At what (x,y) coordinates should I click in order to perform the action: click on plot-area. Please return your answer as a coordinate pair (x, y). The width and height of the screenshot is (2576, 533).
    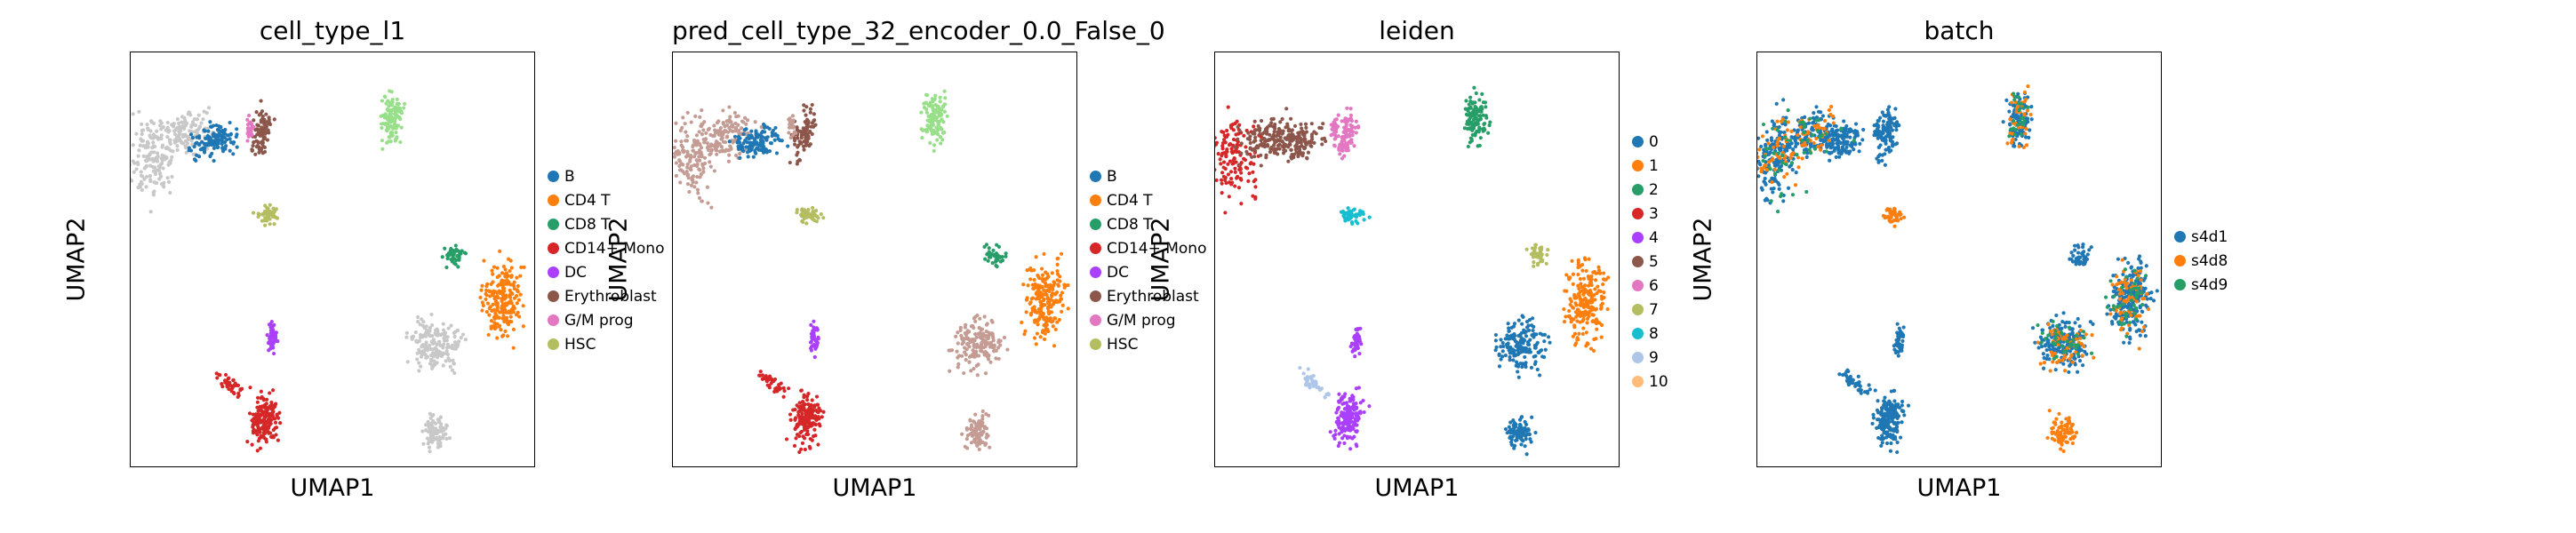
    Looking at the image, I should click on (332, 259).